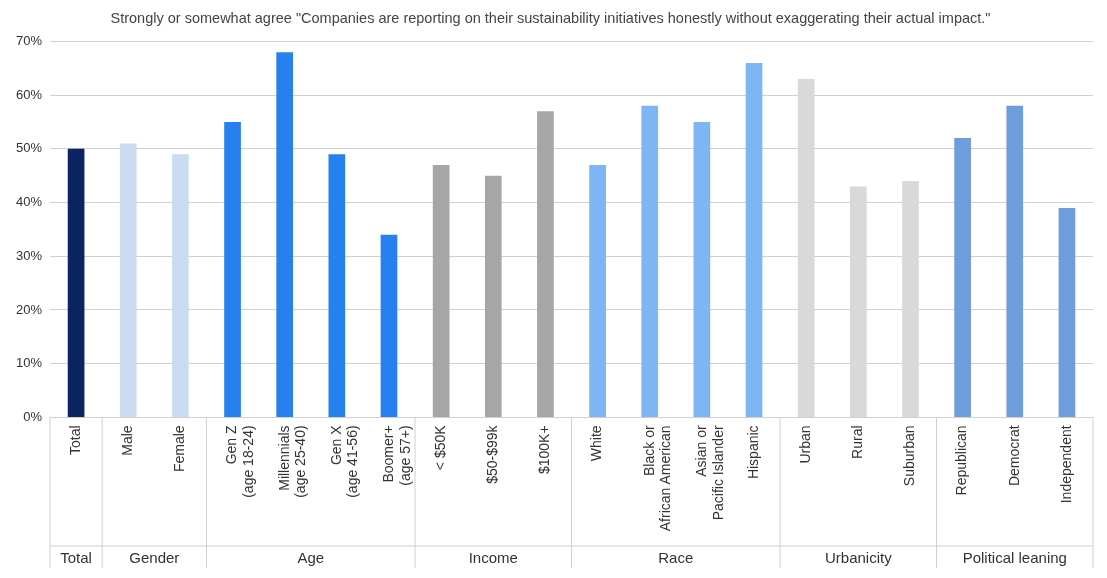 The height and width of the screenshot is (578, 1107). Describe the element at coordinates (805, 444) in the screenshot. I see `x-tick-label: Urban` at that location.